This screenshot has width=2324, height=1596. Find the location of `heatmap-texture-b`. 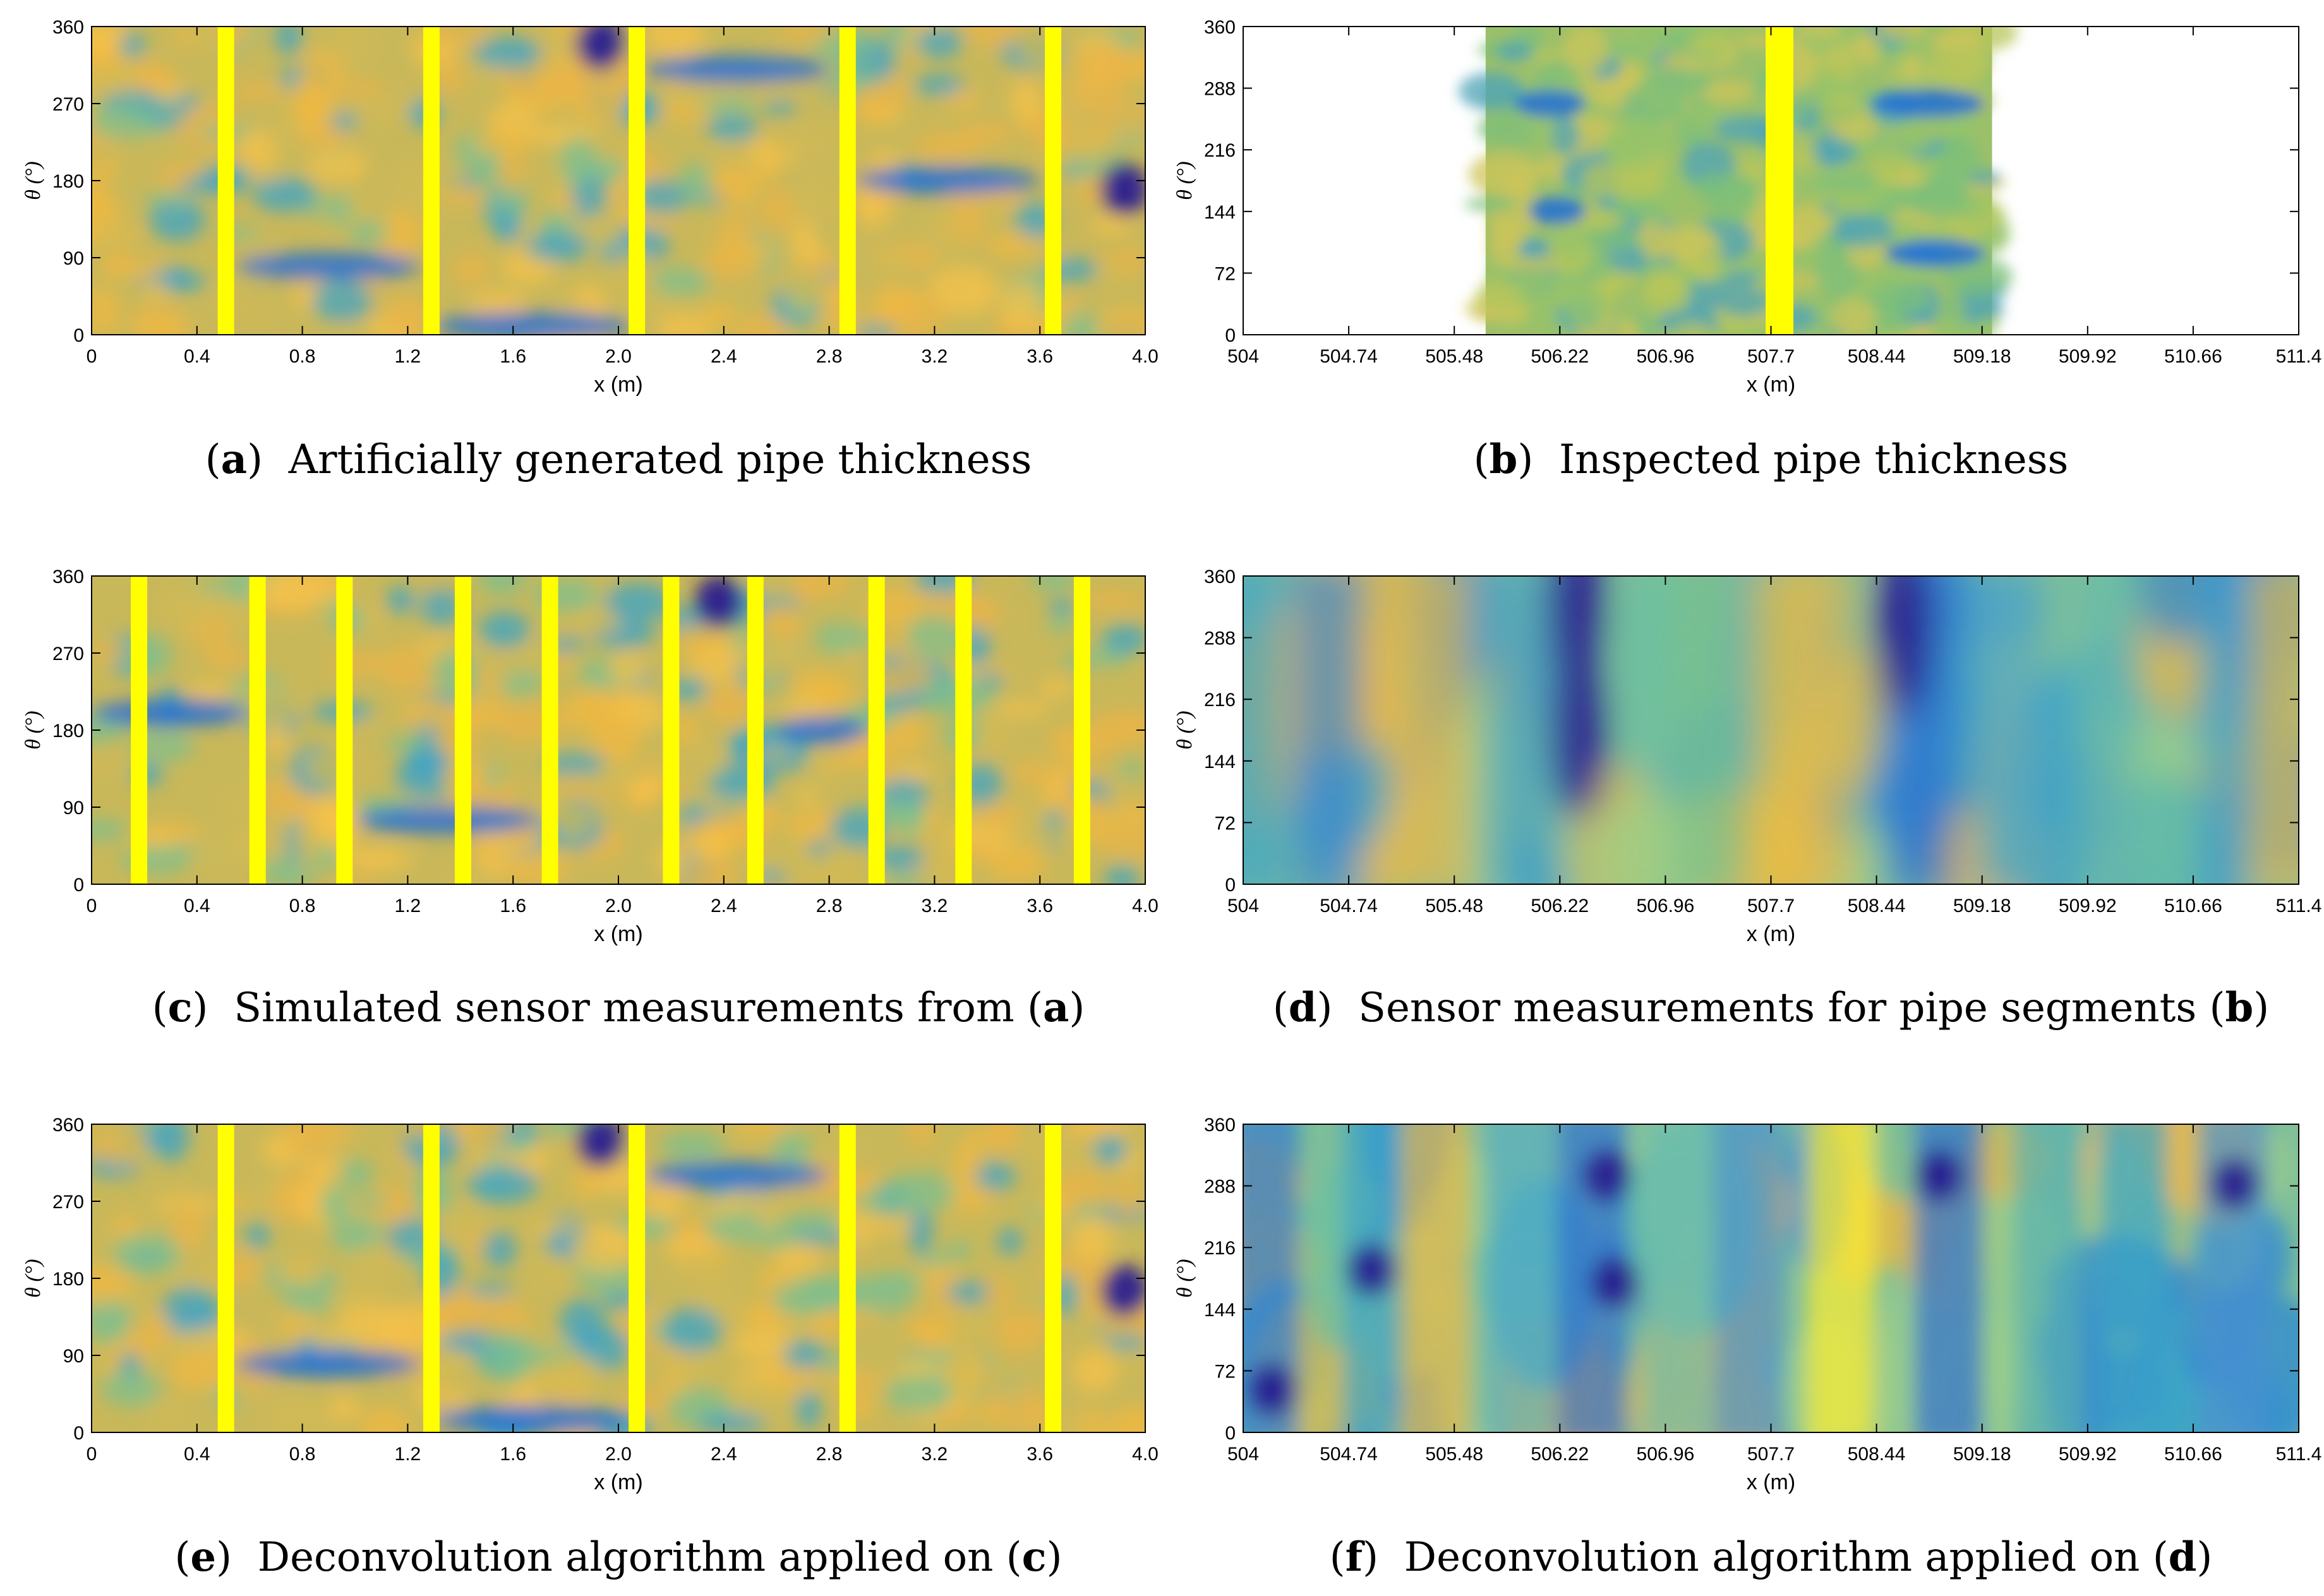

heatmap-texture-b is located at coordinates (1738, 181).